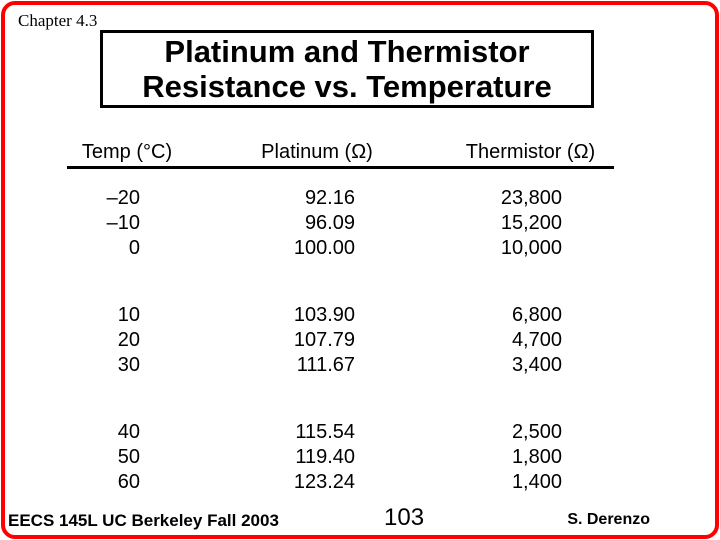 This screenshot has height=540, width=720. What do you see at coordinates (536, 365) in the screenshot?
I see `thermistor-cell: 3,400` at bounding box center [536, 365].